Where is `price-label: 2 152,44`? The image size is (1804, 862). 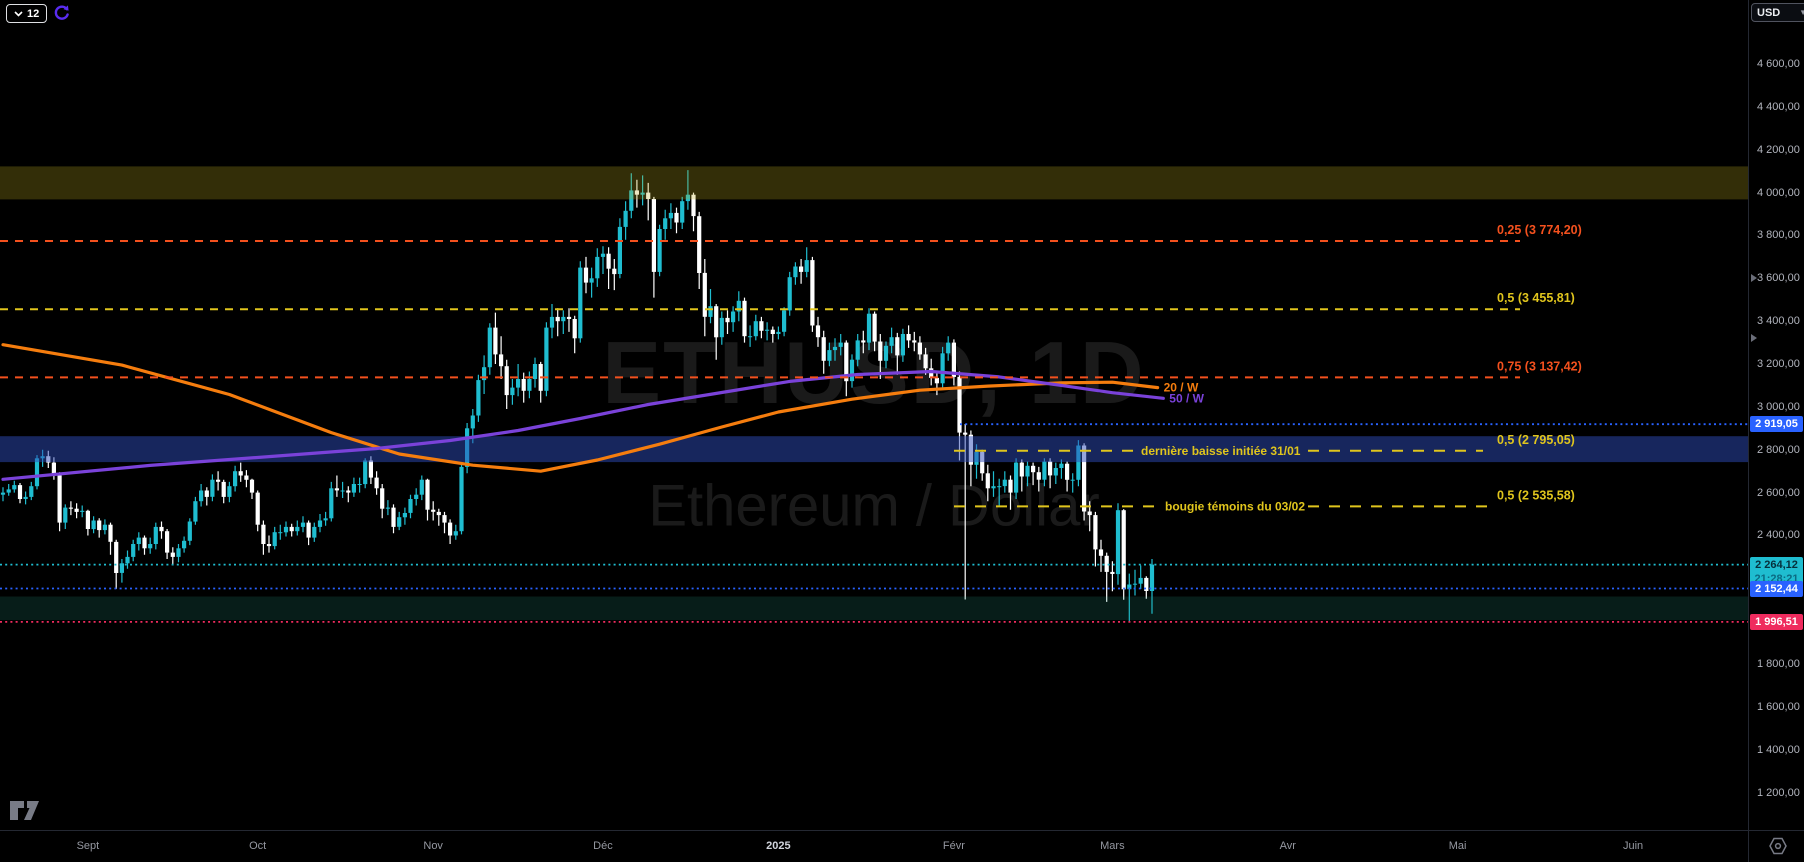
price-label: 2 152,44 is located at coordinates (1776, 588).